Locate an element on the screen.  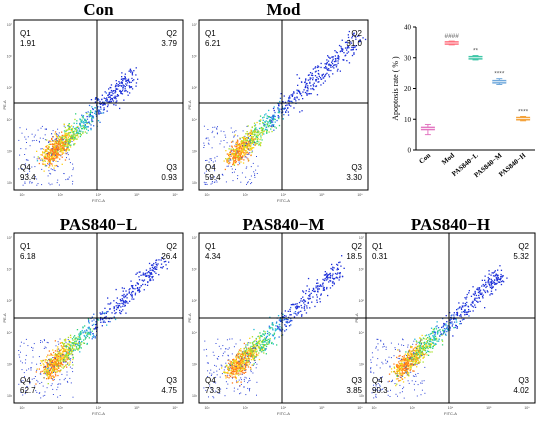
quadrant-name-q4: Q4 is located at coordinates (210, 380).